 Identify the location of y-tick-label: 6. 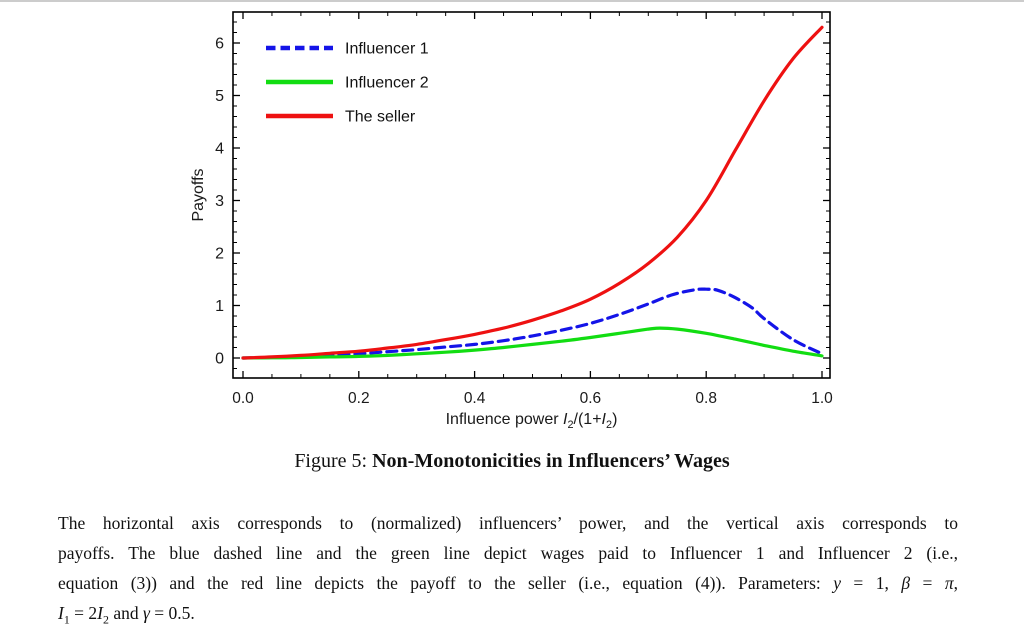
(219, 44).